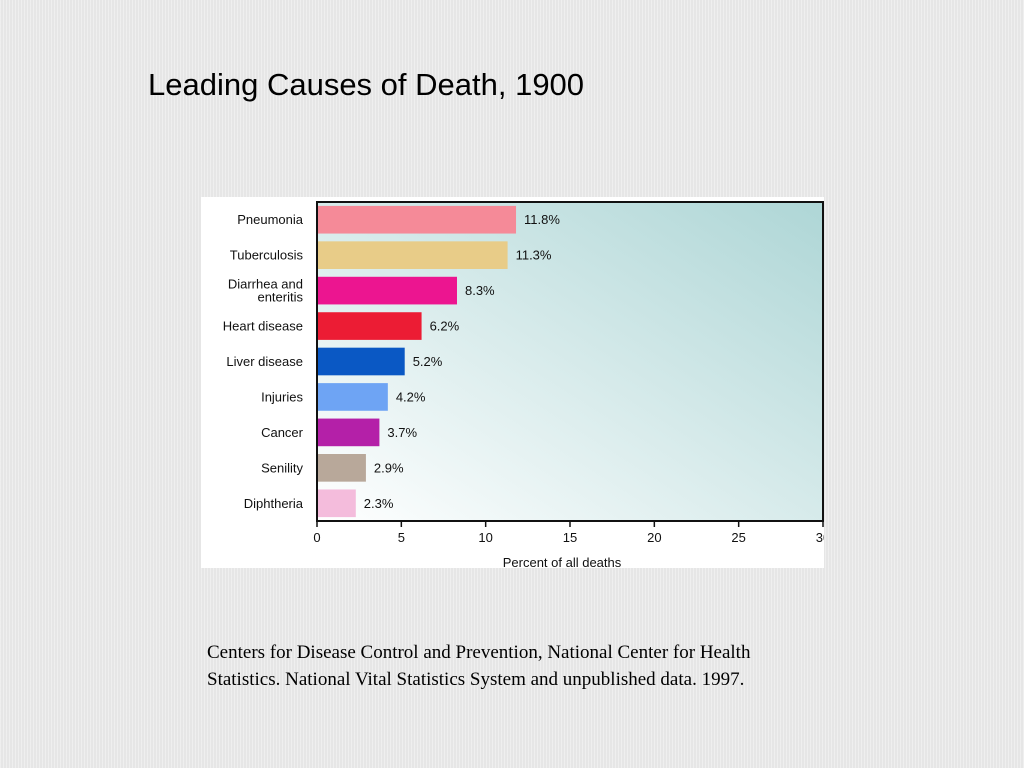 Image resolution: width=1024 pixels, height=768 pixels. What do you see at coordinates (411, 396) in the screenshot?
I see `bar-value-label: 4.2%` at bounding box center [411, 396].